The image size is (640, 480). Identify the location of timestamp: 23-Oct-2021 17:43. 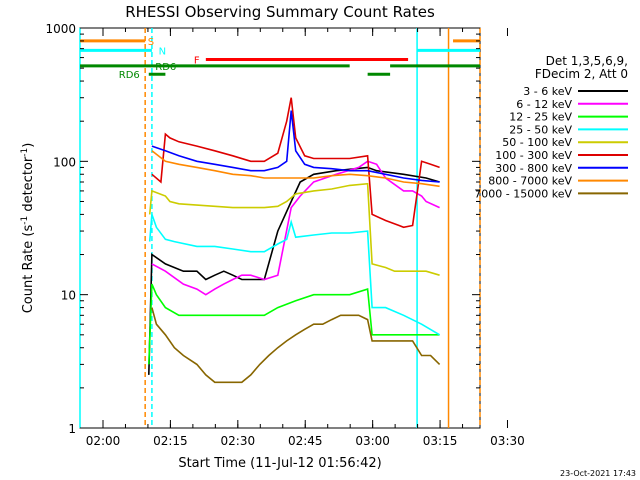
(598, 473).